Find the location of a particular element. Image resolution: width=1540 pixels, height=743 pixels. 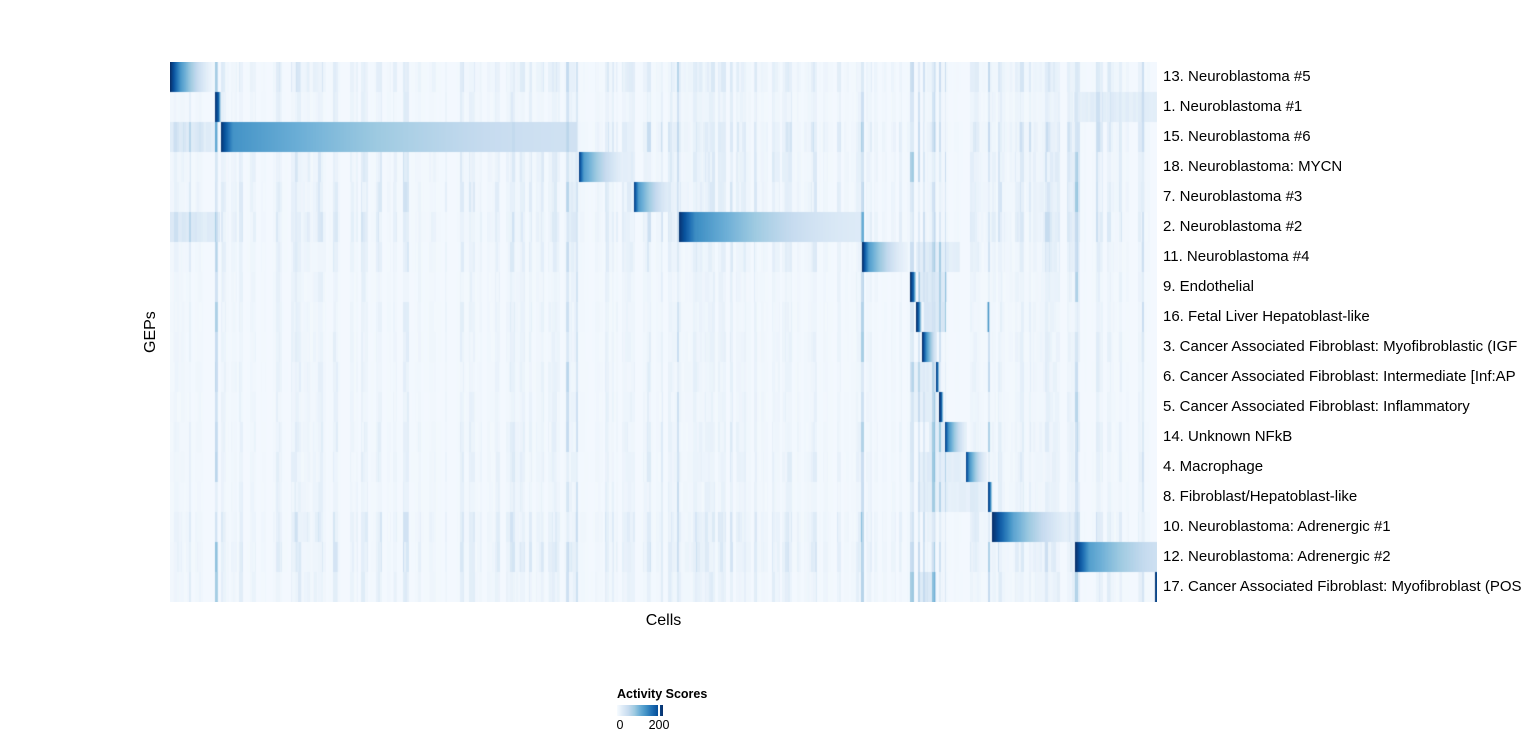

legend-tick-labels: 0 200 is located at coordinates (717, 726).